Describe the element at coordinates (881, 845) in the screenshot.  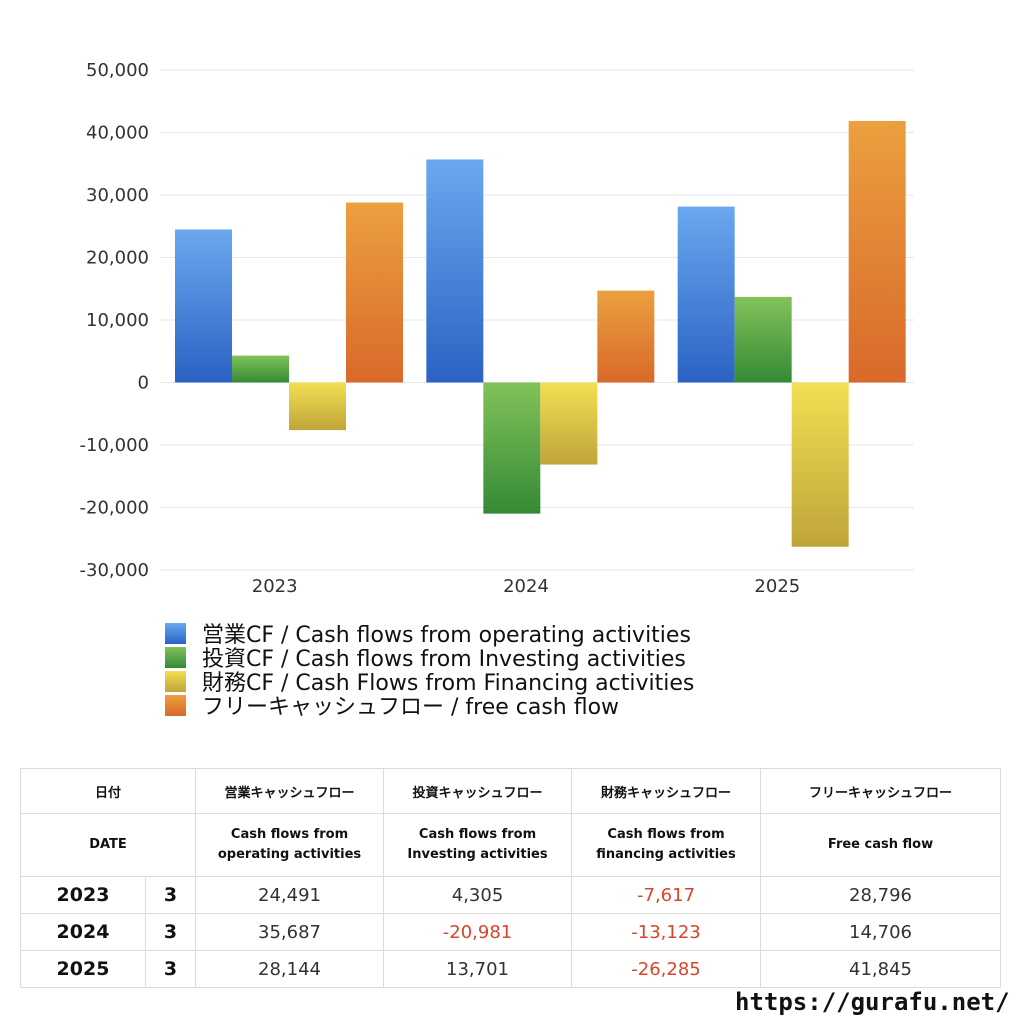
I see `header-free-en: Free cash flow` at that location.